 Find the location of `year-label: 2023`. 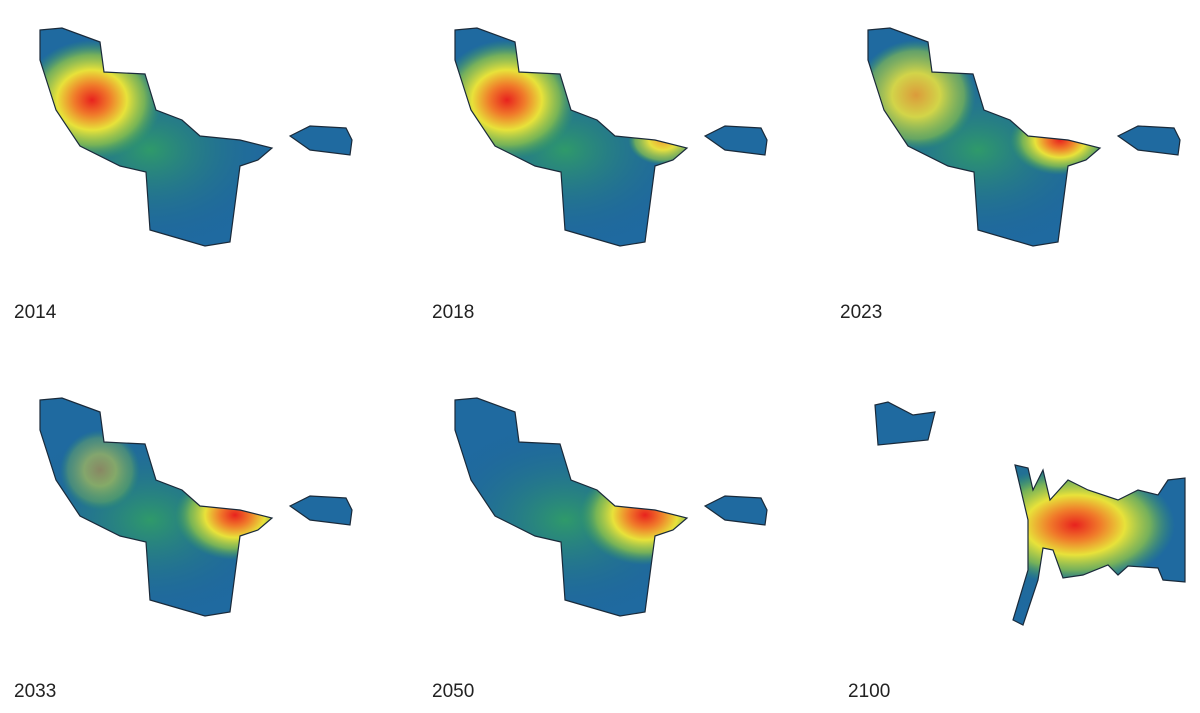

year-label: 2023 is located at coordinates (861, 312).